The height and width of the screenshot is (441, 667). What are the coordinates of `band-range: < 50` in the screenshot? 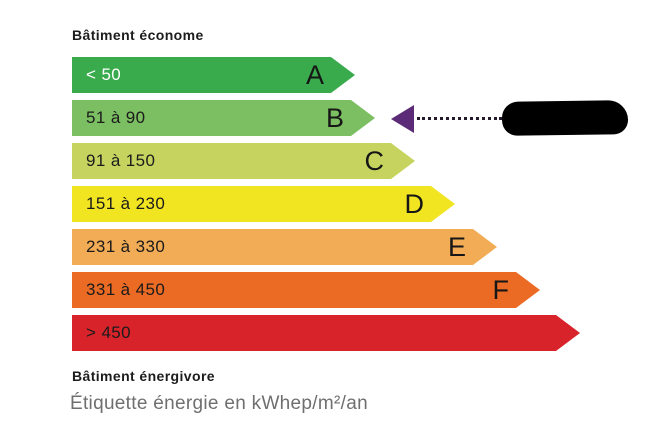 It's located at (104, 74).